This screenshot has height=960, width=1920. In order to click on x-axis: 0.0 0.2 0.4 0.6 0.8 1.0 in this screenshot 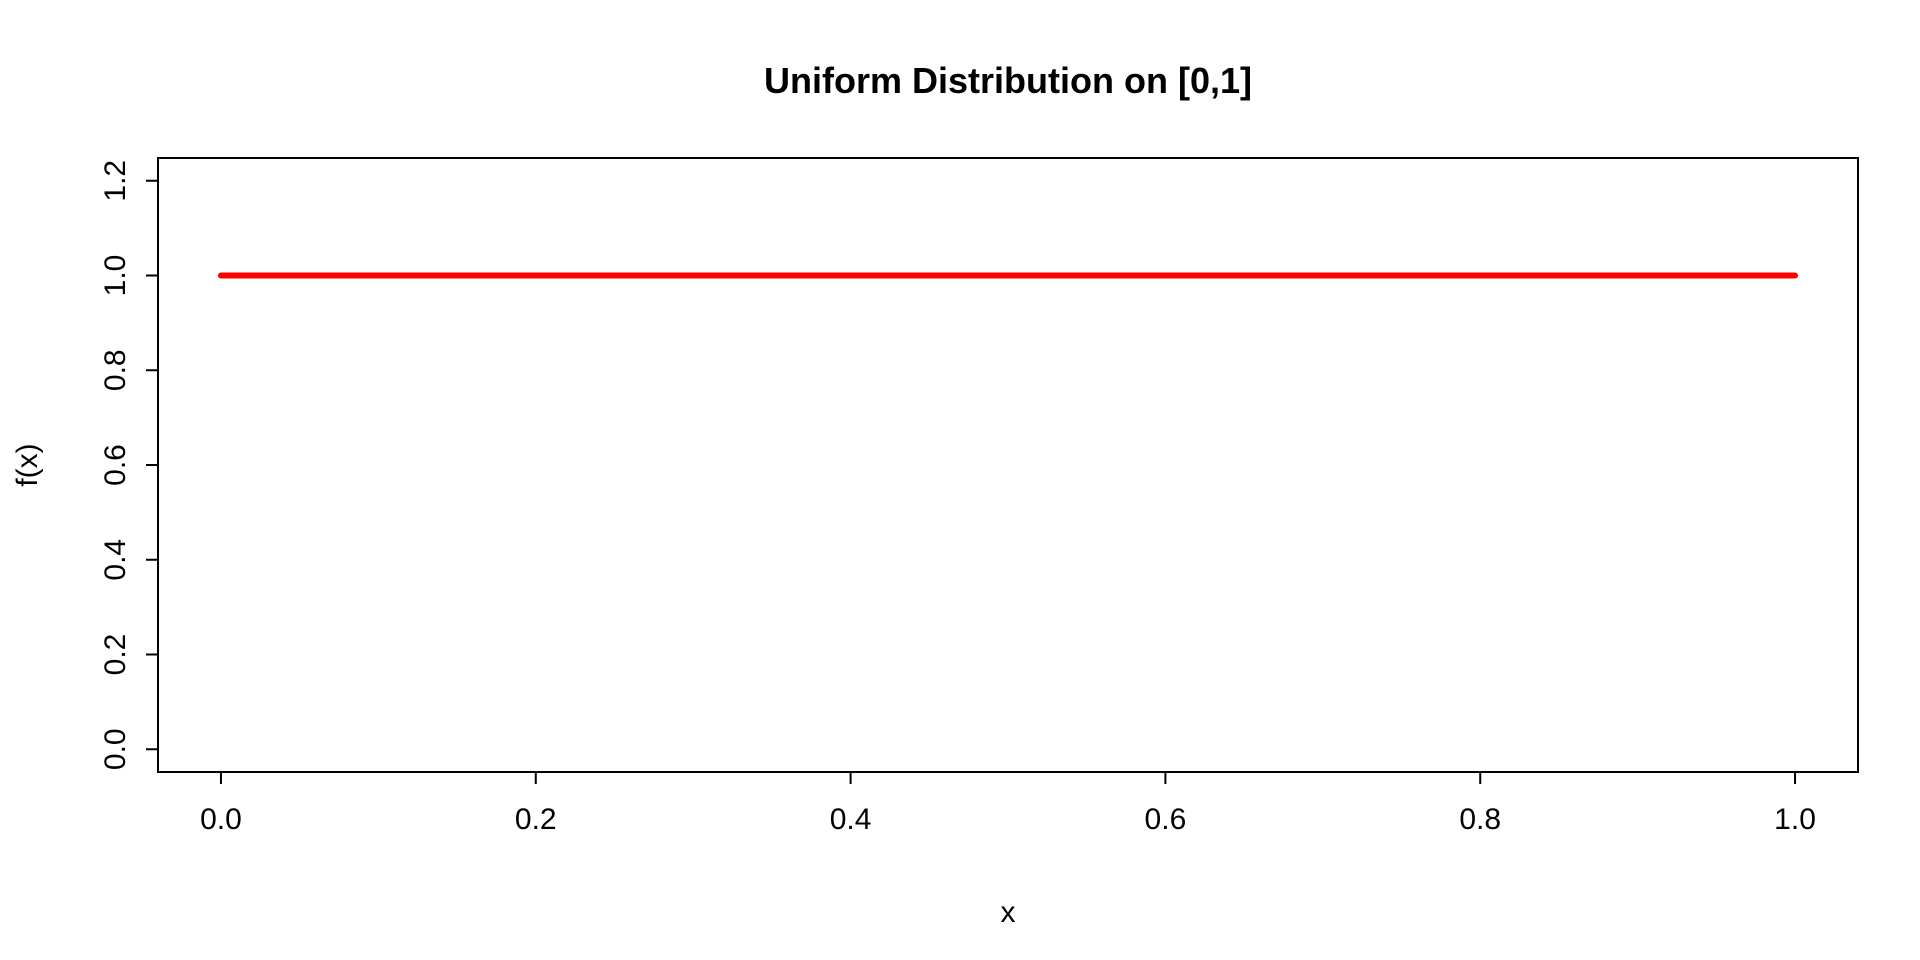, I will do `click(1008, 803)`.